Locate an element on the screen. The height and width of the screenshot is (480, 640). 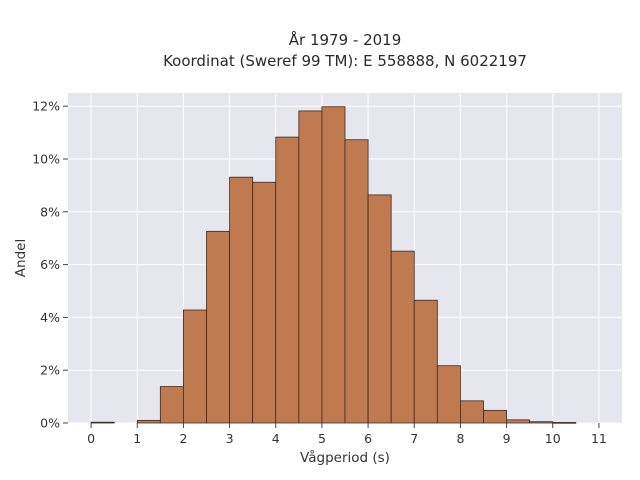
x-tick-label: 6 is located at coordinates (368, 438).